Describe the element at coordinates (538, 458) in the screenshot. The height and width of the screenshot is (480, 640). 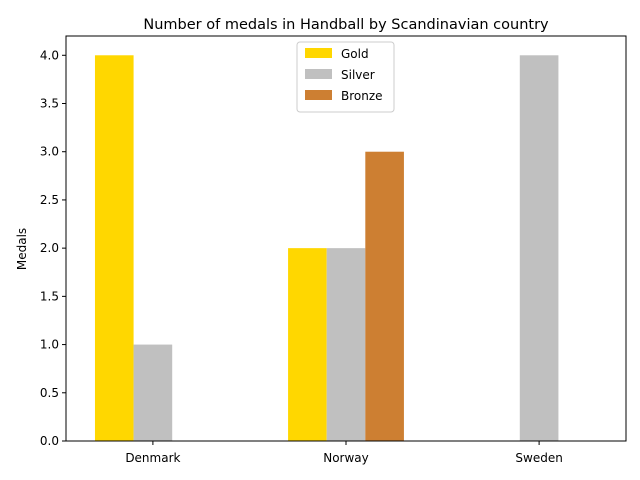
I see `x-tick-label-sweden: Sweden` at that location.